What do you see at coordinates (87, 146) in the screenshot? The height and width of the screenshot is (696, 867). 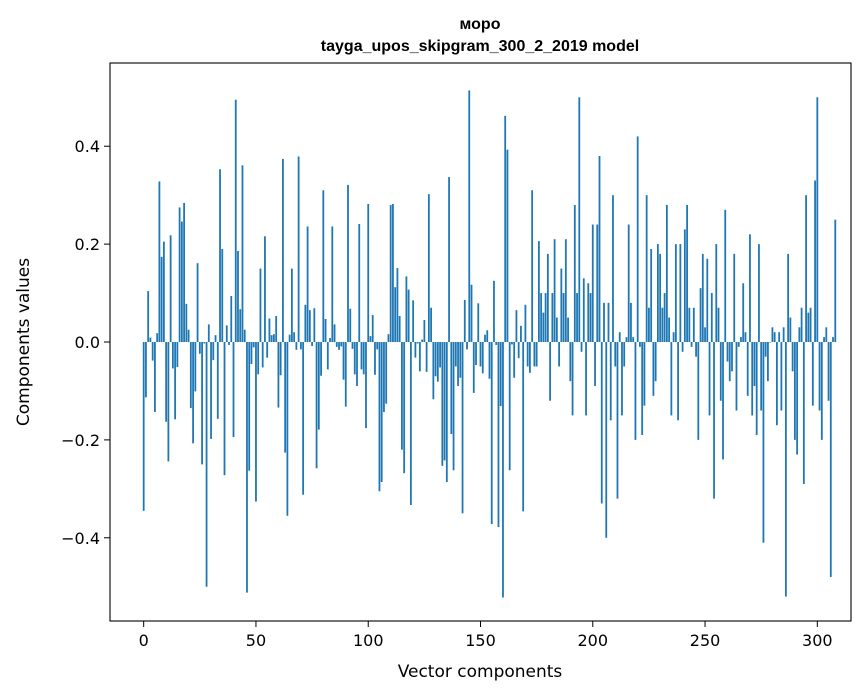 I see `y-tick-label-4: 0.4` at bounding box center [87, 146].